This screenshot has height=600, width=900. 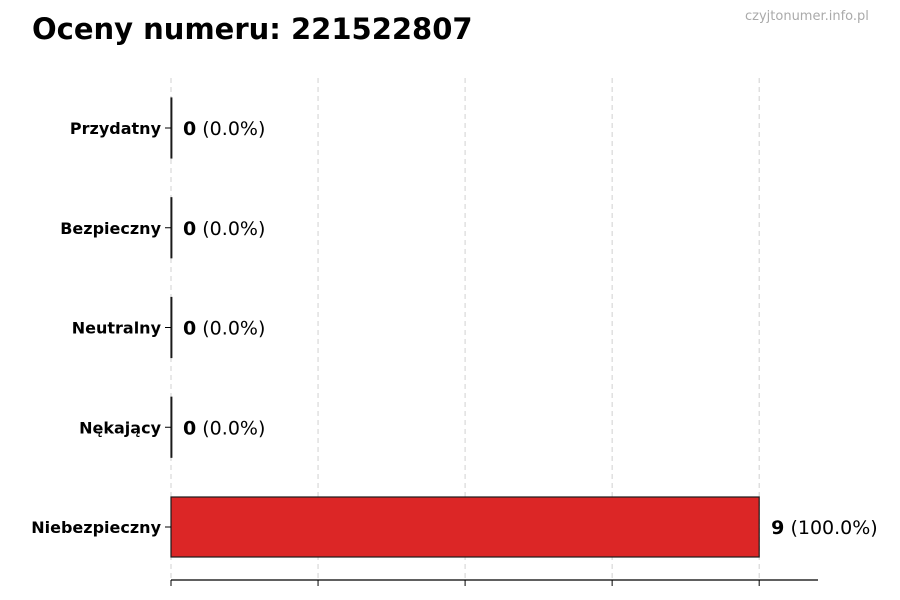 What do you see at coordinates (777, 528) in the screenshot?
I see `value-label: 9` at bounding box center [777, 528].